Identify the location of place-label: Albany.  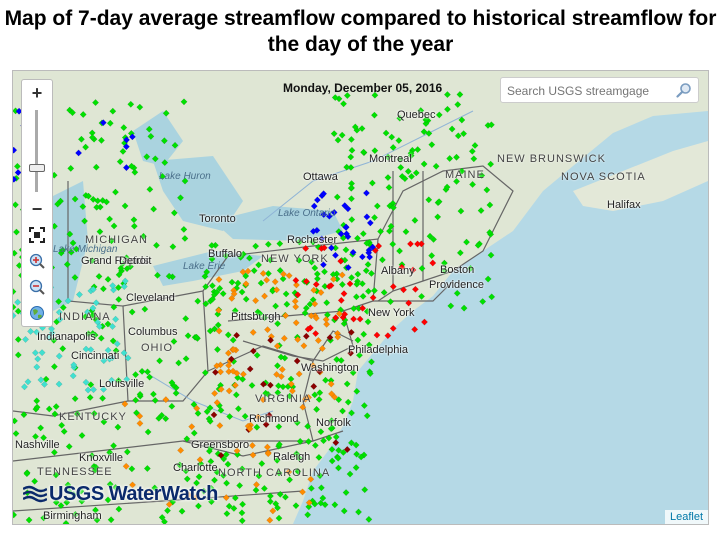
(398, 271).